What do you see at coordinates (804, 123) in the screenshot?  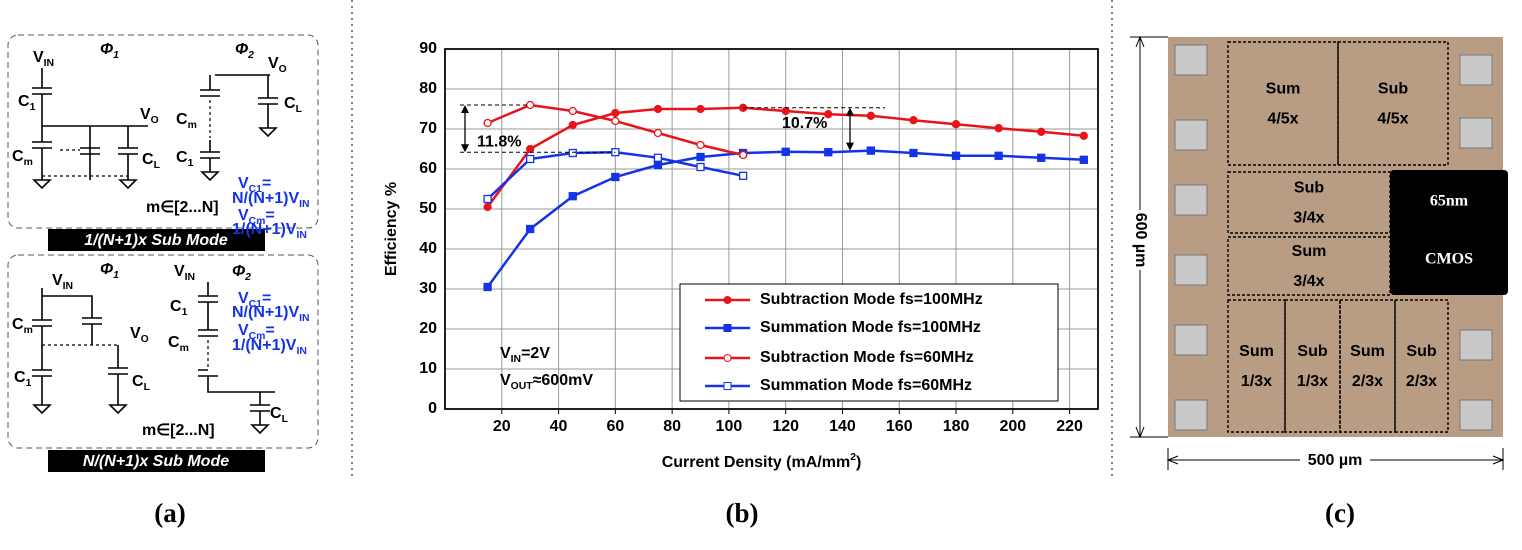 I see `annotation: 10.7%` at bounding box center [804, 123].